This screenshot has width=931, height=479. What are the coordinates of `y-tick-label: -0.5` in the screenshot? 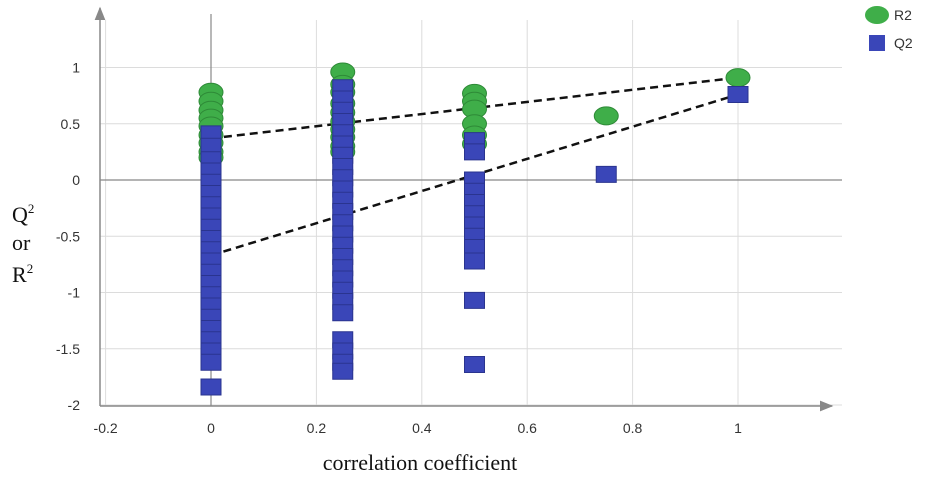 It's located at (68, 236).